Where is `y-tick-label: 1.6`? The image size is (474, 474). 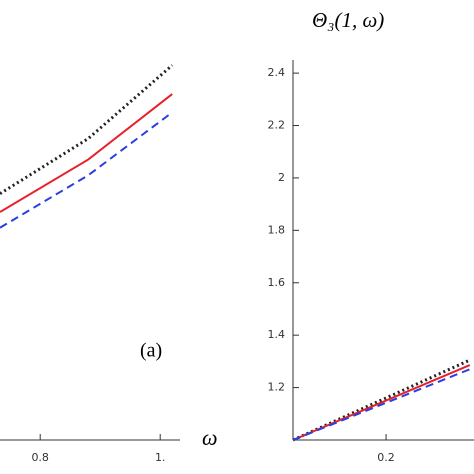
y-tick-label: 1.6 is located at coordinates (277, 282).